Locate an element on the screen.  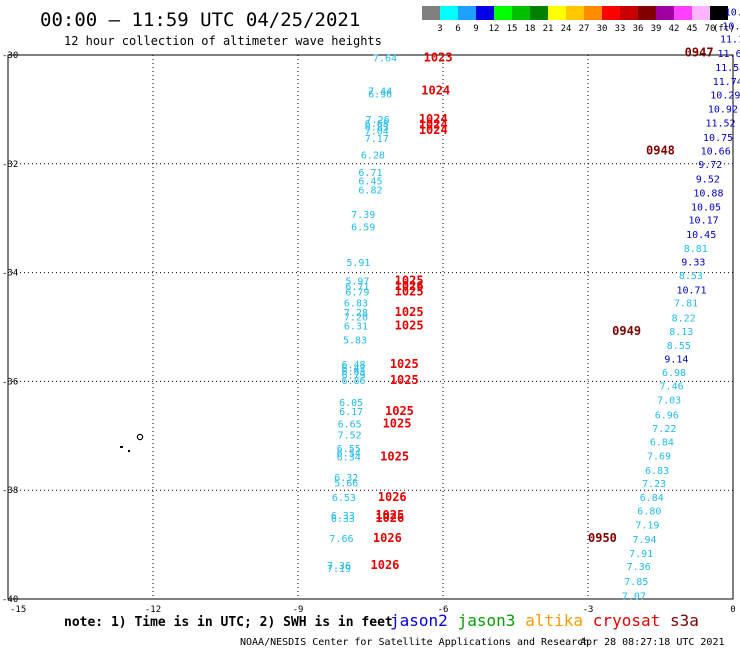
y-tick-label: -32 is located at coordinates (10, 165).